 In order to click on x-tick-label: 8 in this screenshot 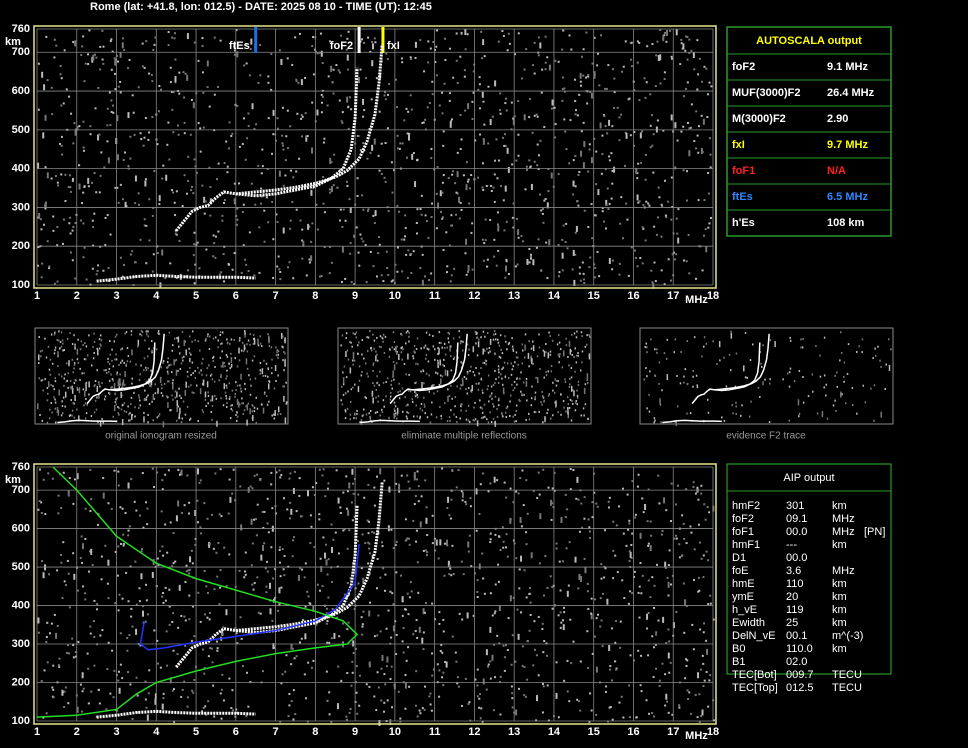, I will do `click(315, 732)`.